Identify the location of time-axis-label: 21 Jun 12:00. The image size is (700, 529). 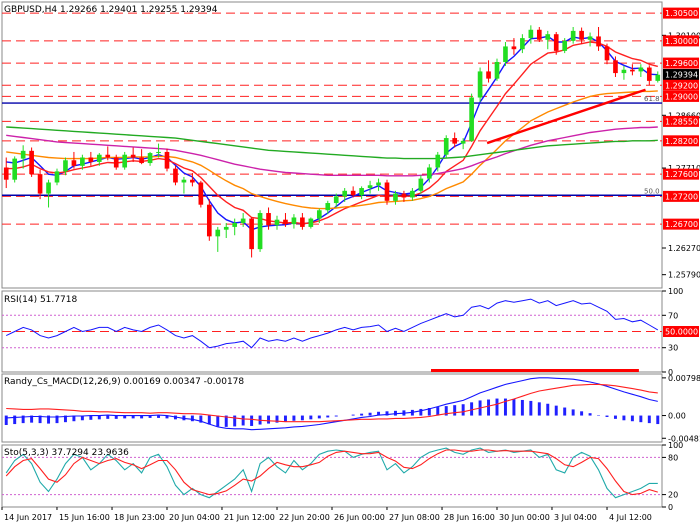
(249, 517).